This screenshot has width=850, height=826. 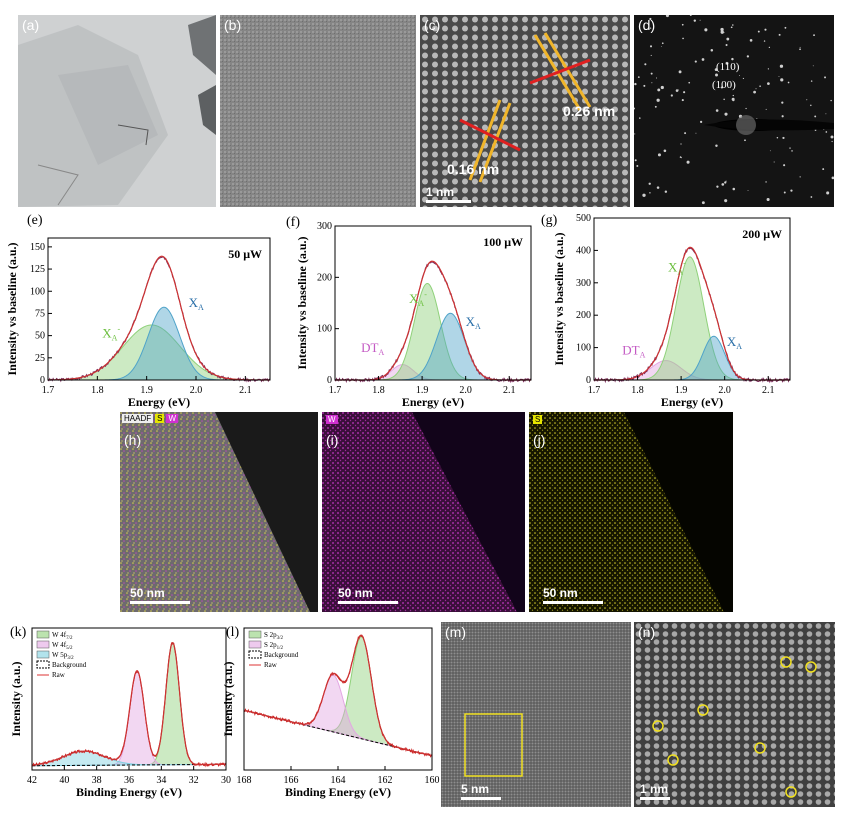 I want to click on x-tick-label: 2.1, so click(x=245, y=390).